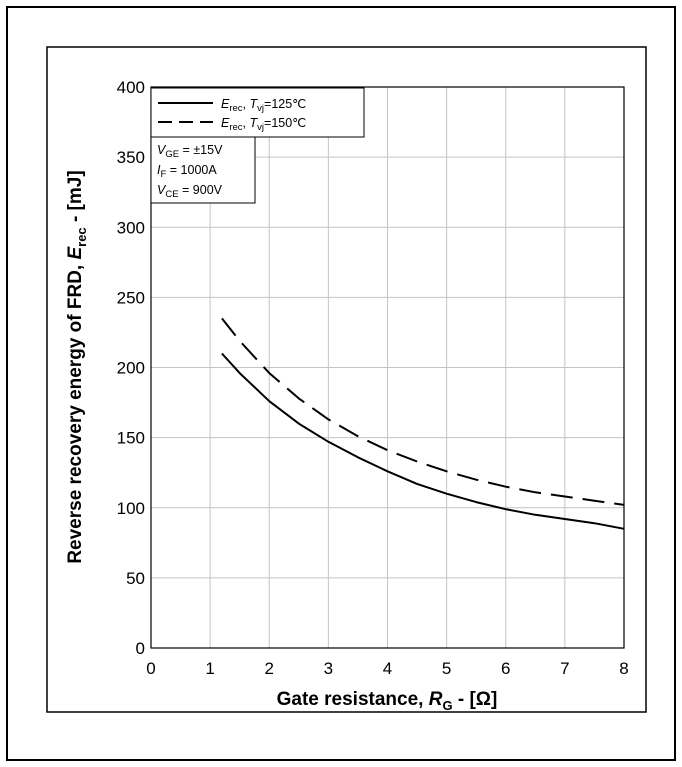 The image size is (682, 767). Describe the element at coordinates (623, 668) in the screenshot. I see `x-tick-label: 8` at that location.